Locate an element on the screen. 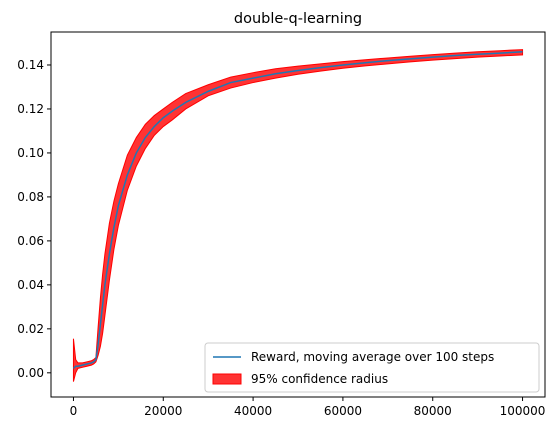 This screenshot has height=435, width=560. legend-box is located at coordinates (372, 367).